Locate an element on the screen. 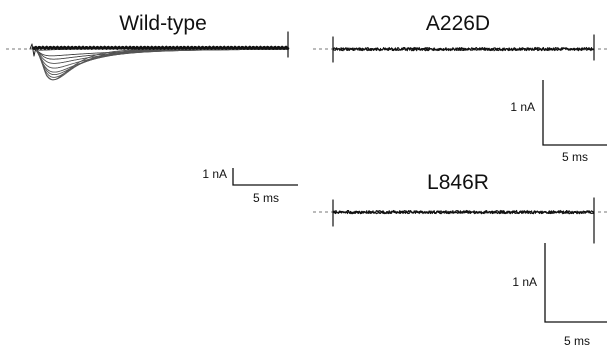 This screenshot has width=607, height=353. scalebar-x-label-l846r: 5 ms is located at coordinates (577, 341).